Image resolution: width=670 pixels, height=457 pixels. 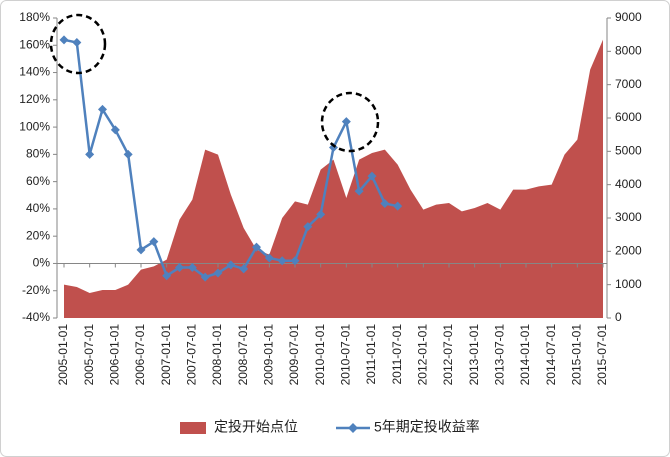 I want to click on y2-tick-label: 9000, so click(x=628, y=17).